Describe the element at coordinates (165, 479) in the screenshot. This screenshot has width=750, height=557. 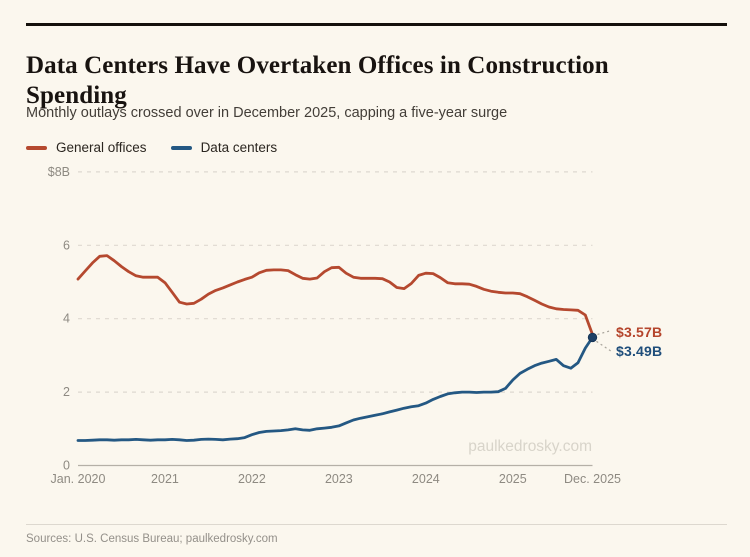
I see `x-axis-tick-label: 2021` at that location.